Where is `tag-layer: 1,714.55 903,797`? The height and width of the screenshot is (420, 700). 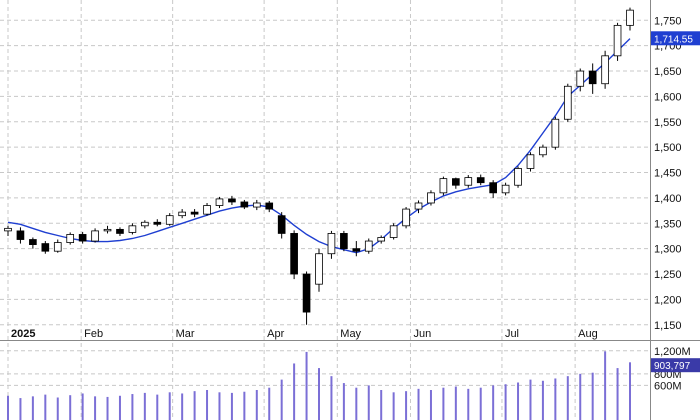 tag-layer: 1,714.55 903,797 is located at coordinates (675, 202).